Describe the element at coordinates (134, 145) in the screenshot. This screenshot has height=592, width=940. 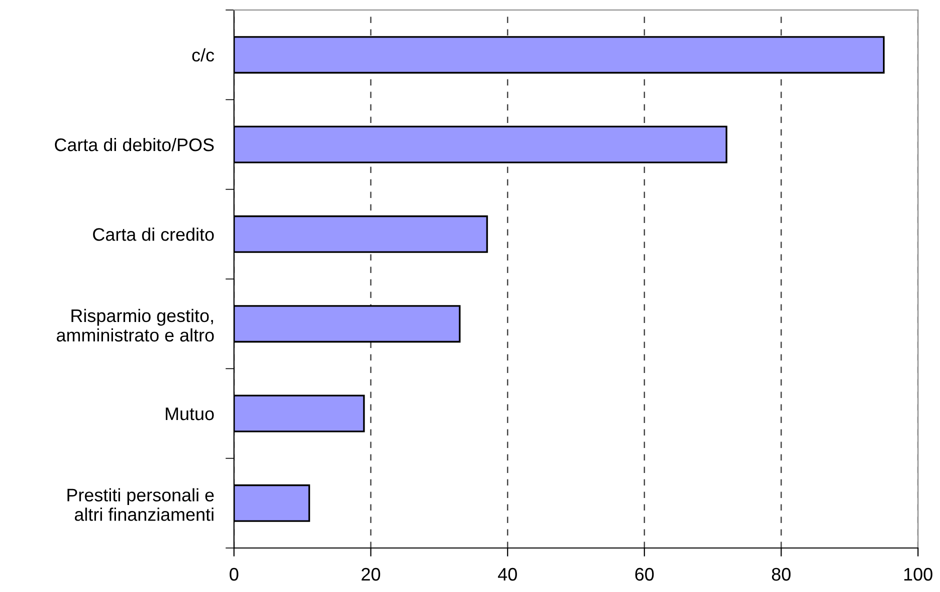
I see `y-tick-label: Carta di debito/POS` at that location.